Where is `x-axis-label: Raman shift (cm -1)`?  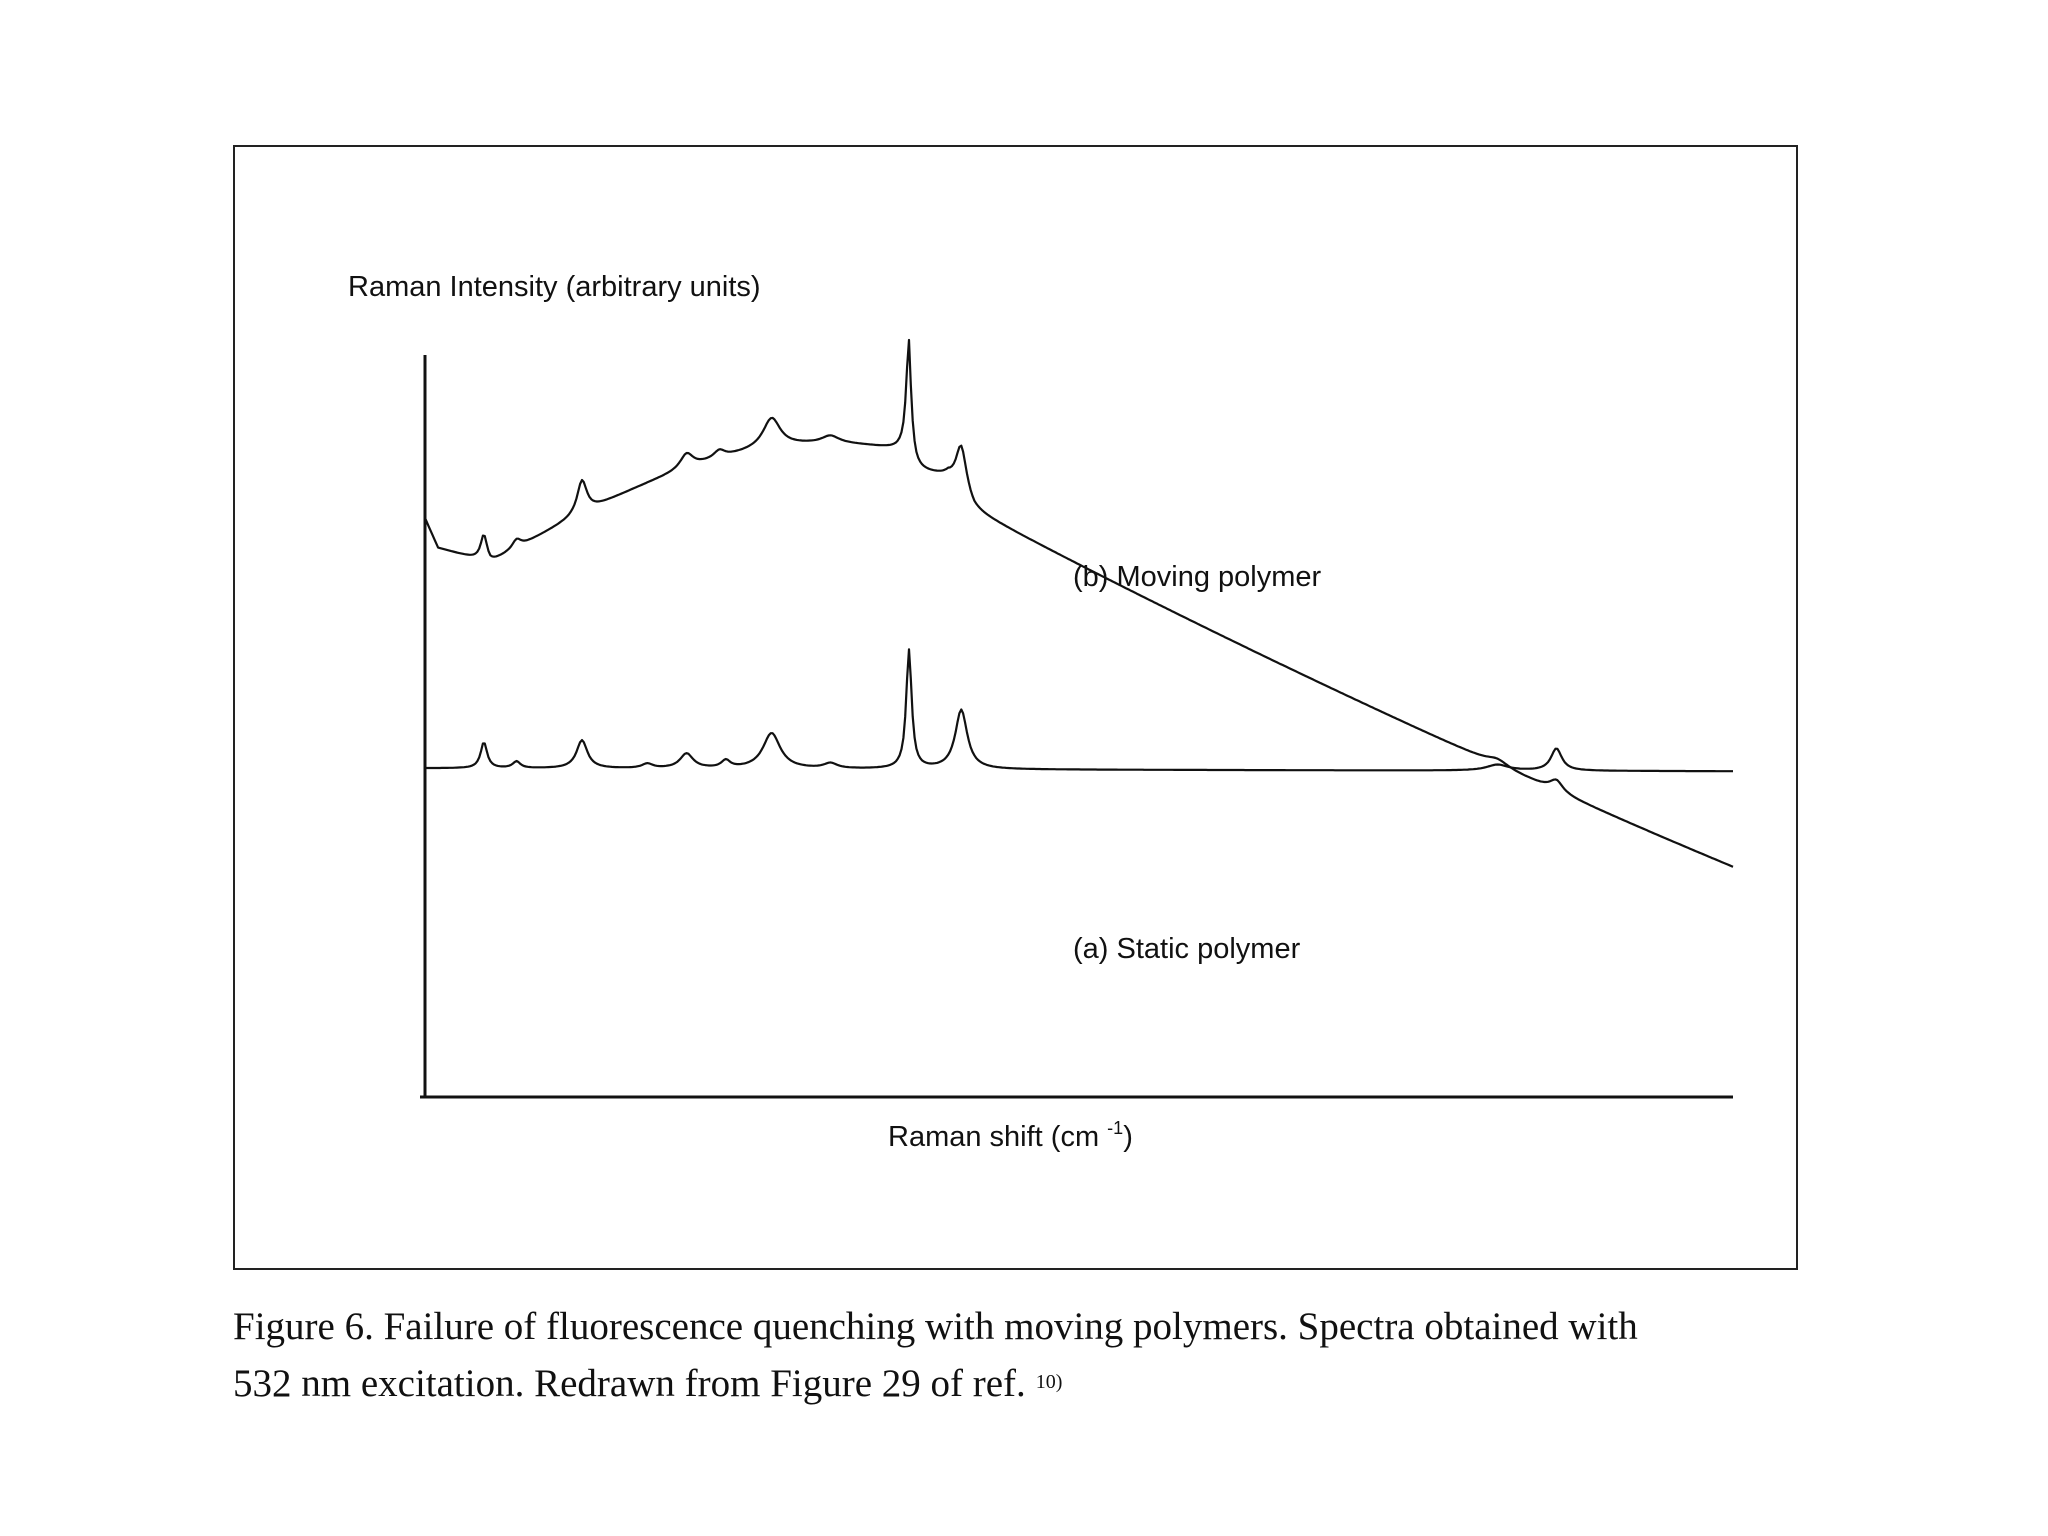
x-axis-label: Raman shift (cm -1) is located at coordinates (1010, 1135).